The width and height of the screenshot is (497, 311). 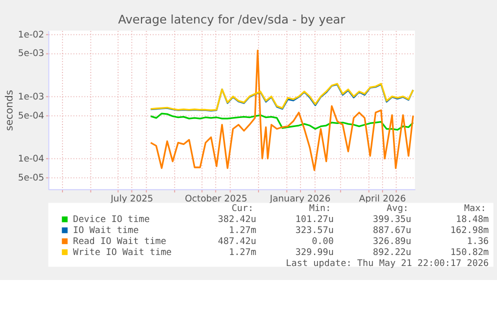 What do you see at coordinates (31, 159) in the screenshot?
I see `y-tick-label: 1e-04` at bounding box center [31, 159].